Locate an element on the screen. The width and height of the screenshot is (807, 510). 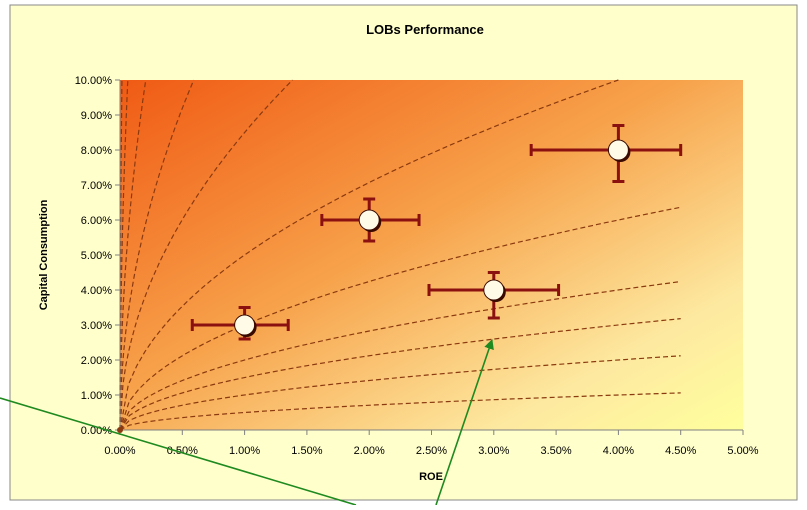
y-axis-label: Capital Consumption is located at coordinates (44, 254).